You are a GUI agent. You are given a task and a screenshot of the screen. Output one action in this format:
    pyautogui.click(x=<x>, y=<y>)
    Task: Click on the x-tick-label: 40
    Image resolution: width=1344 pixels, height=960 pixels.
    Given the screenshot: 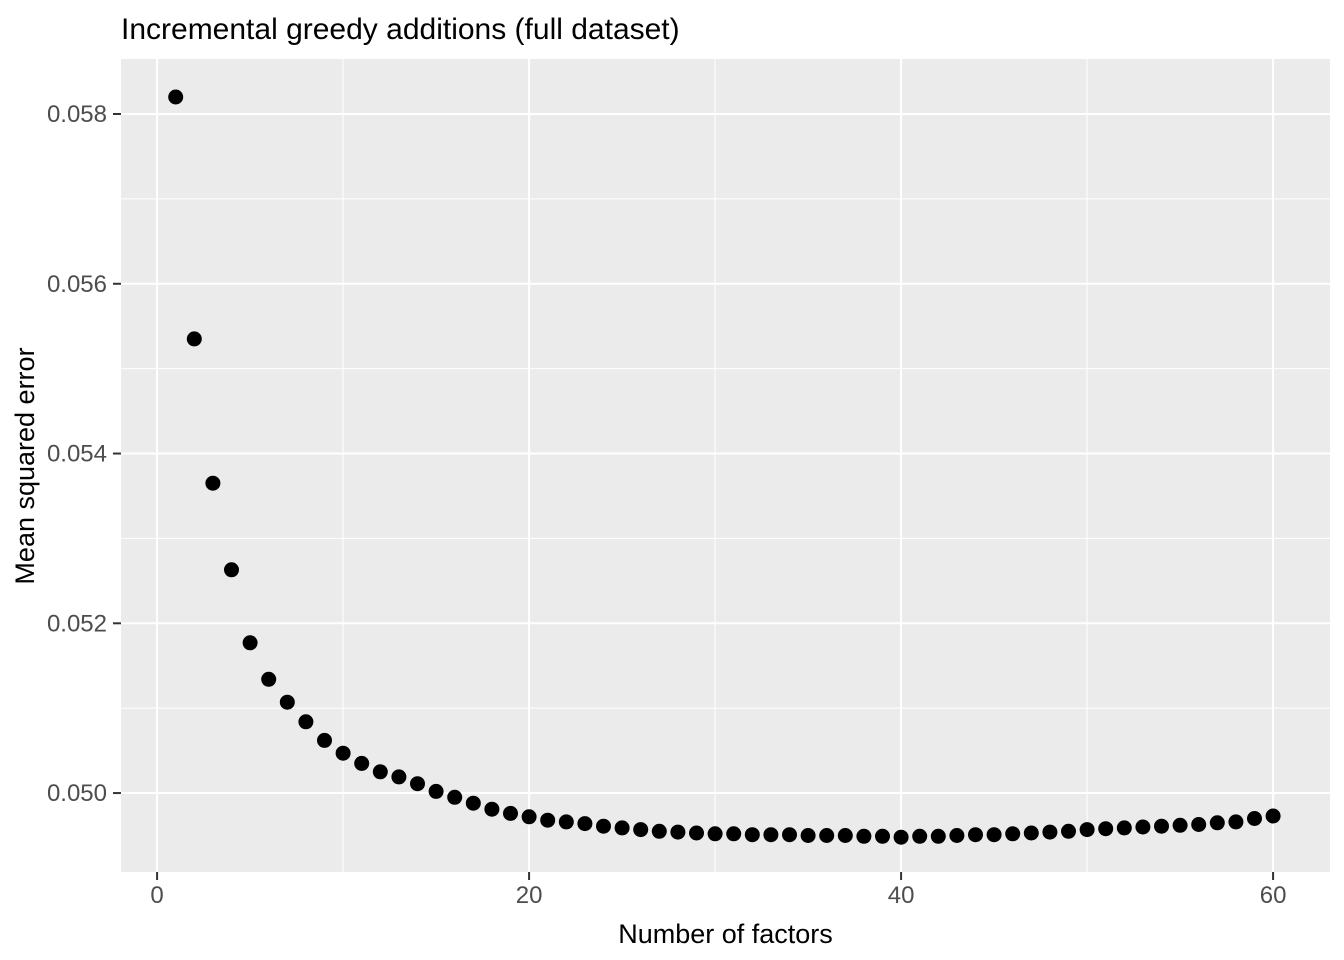 What is the action you would take?
    pyautogui.click(x=901, y=895)
    